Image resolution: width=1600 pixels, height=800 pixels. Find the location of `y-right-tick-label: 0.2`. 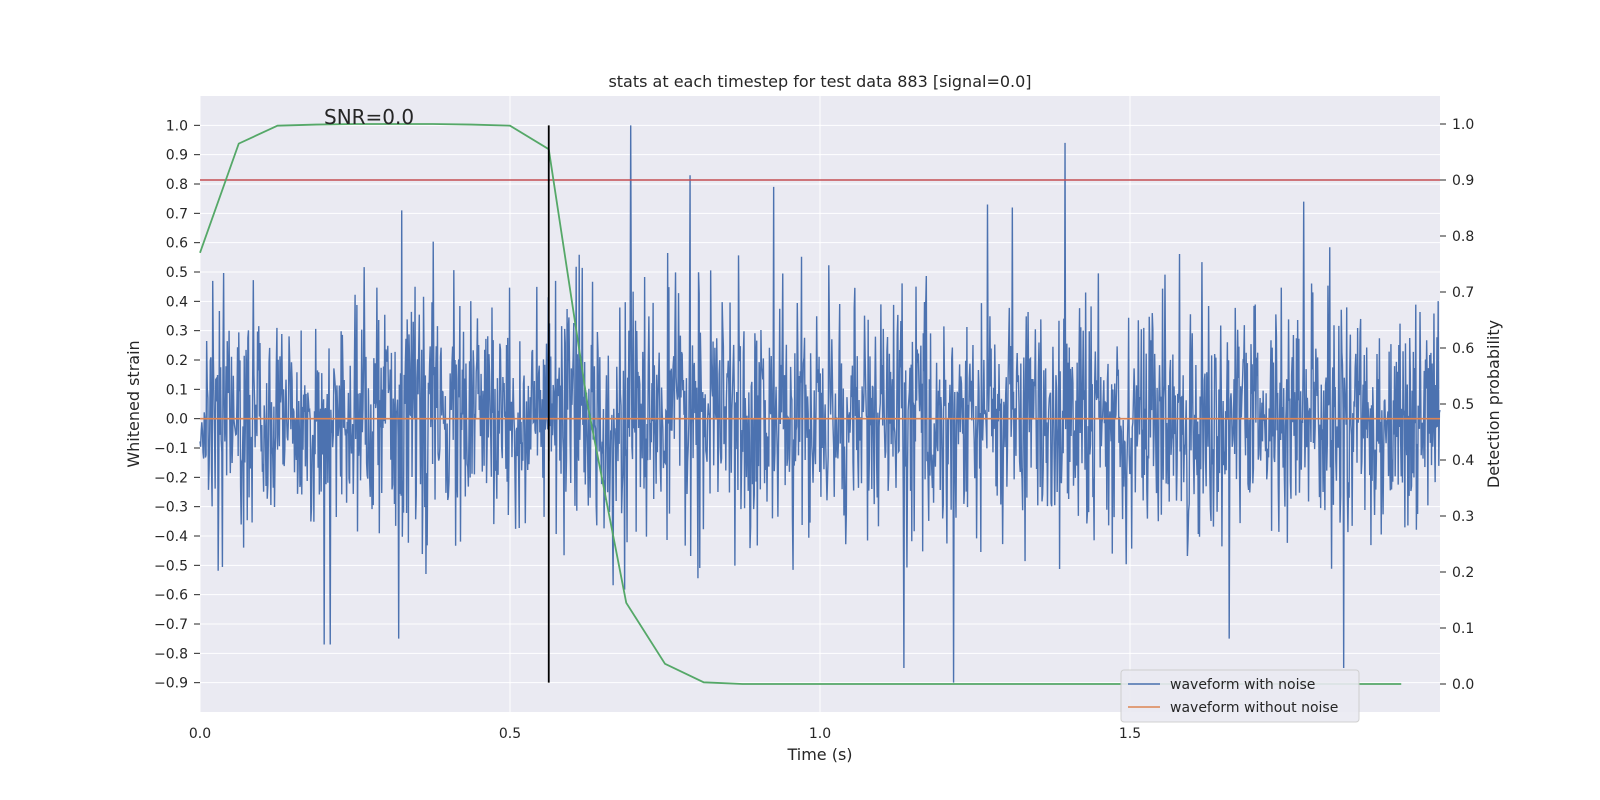

y-right-tick-label: 0.2 is located at coordinates (1463, 573).